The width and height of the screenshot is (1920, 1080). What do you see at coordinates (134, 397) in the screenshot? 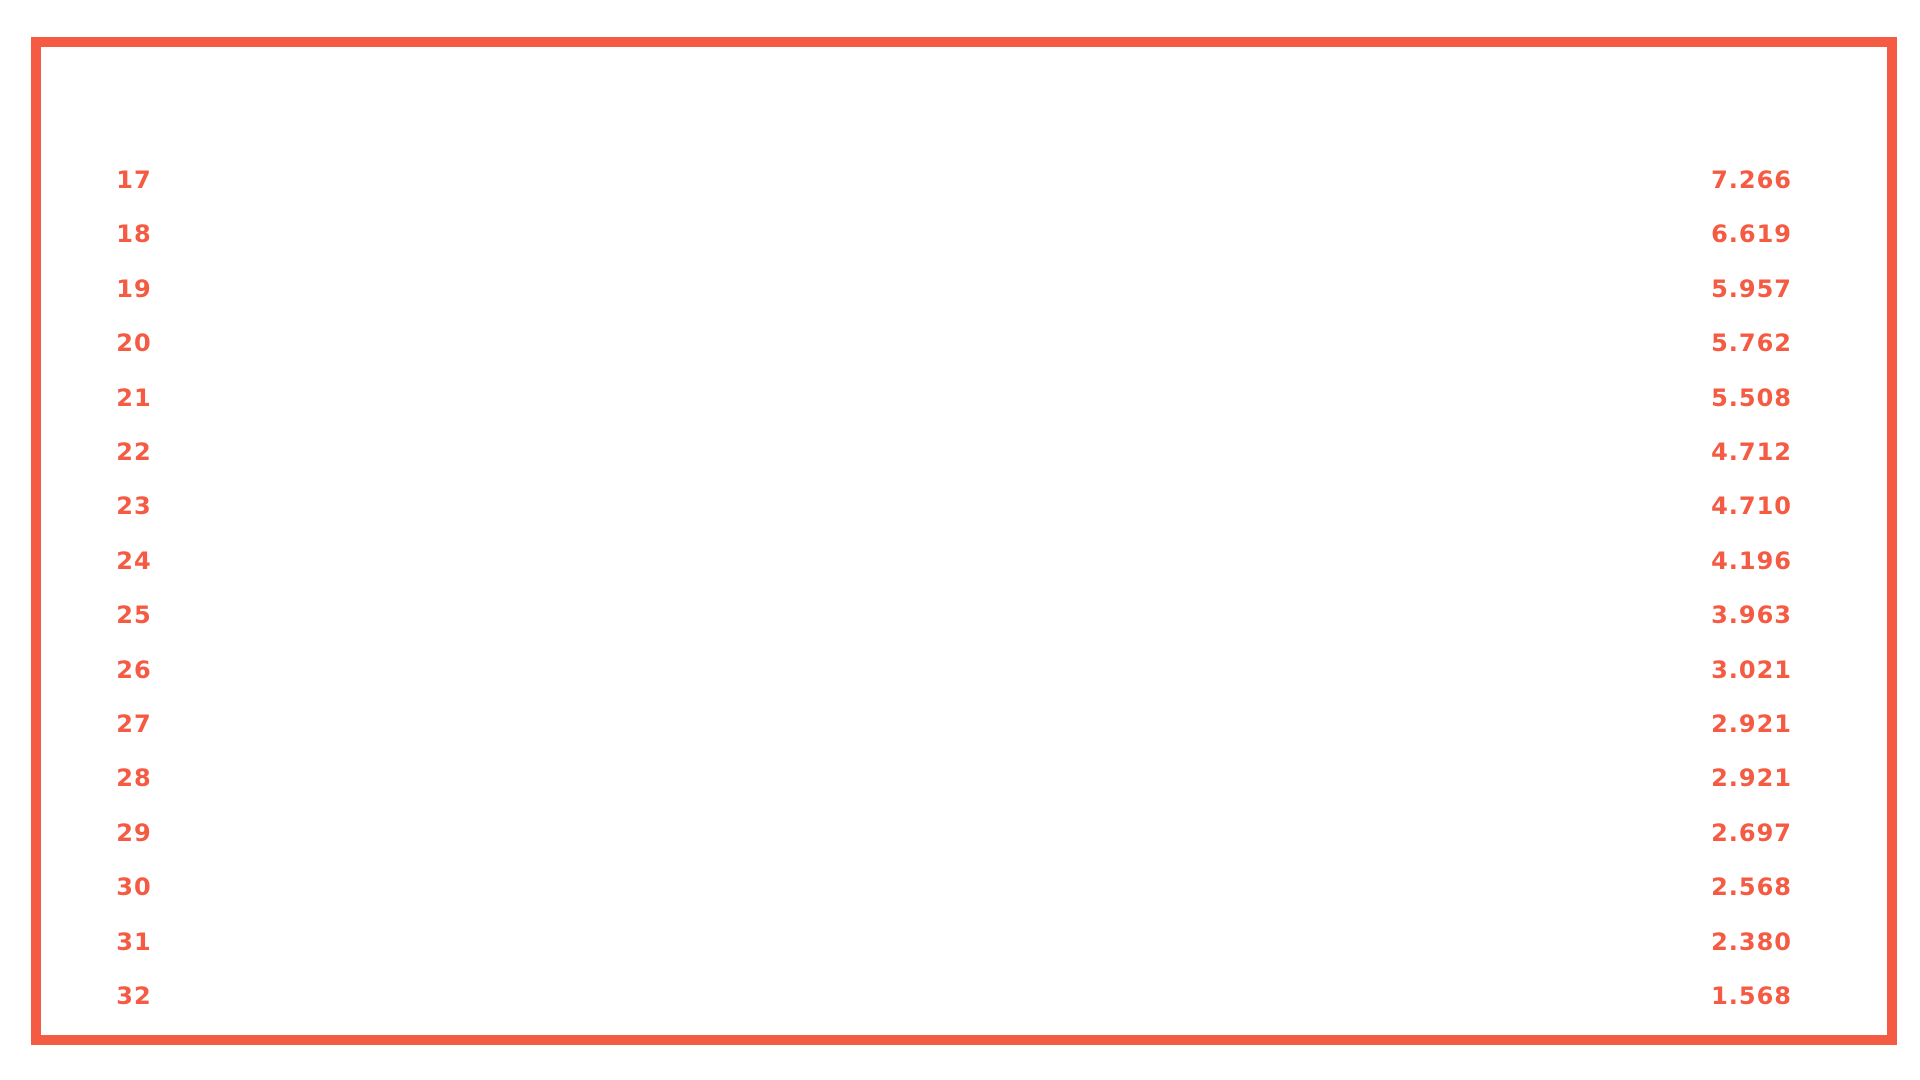
I see `rank-label: 21` at bounding box center [134, 397].